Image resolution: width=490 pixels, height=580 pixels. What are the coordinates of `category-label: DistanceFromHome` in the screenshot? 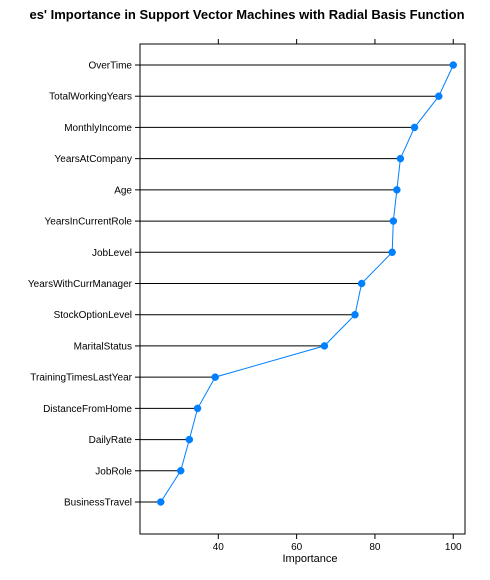 It's located at (87, 409).